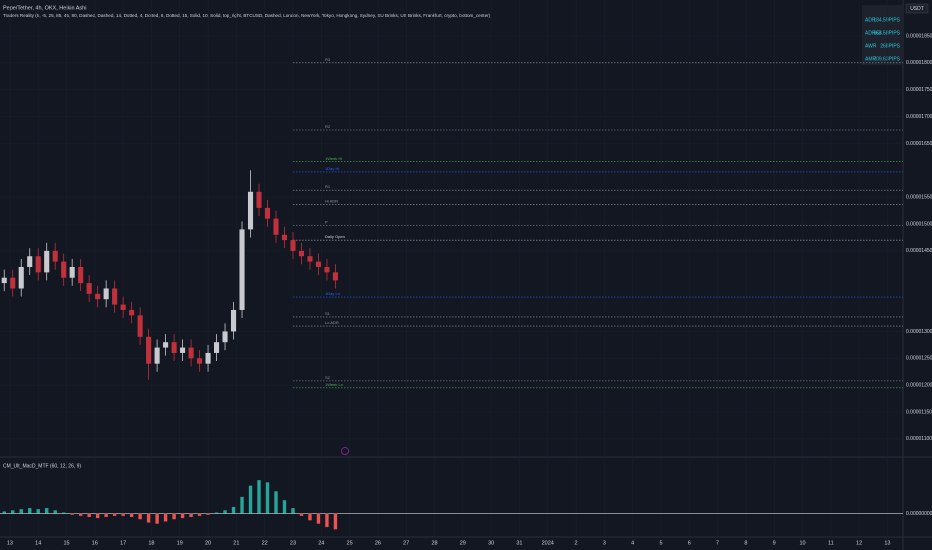  Describe the element at coordinates (831, 543) in the screenshot. I see `time-tick-label: 11` at that location.